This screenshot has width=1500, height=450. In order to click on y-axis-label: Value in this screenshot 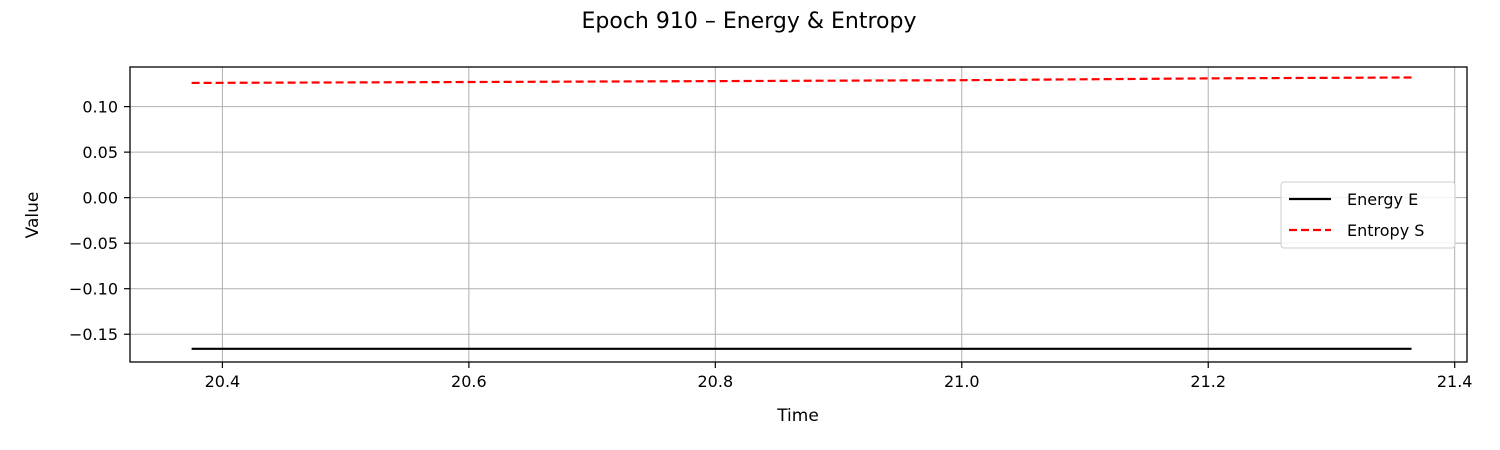, I will do `click(33, 215)`.